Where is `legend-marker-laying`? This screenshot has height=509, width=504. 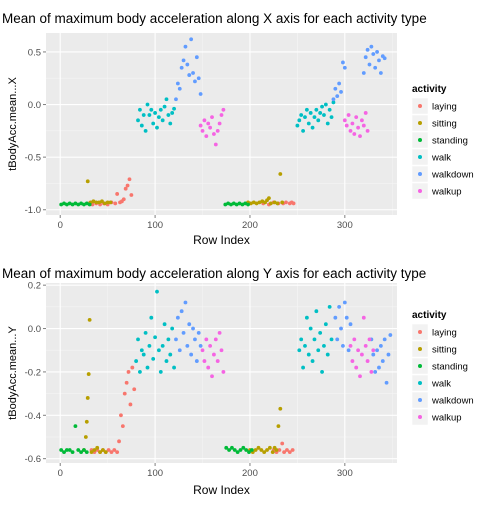
legend-marker-laying is located at coordinates (420, 106).